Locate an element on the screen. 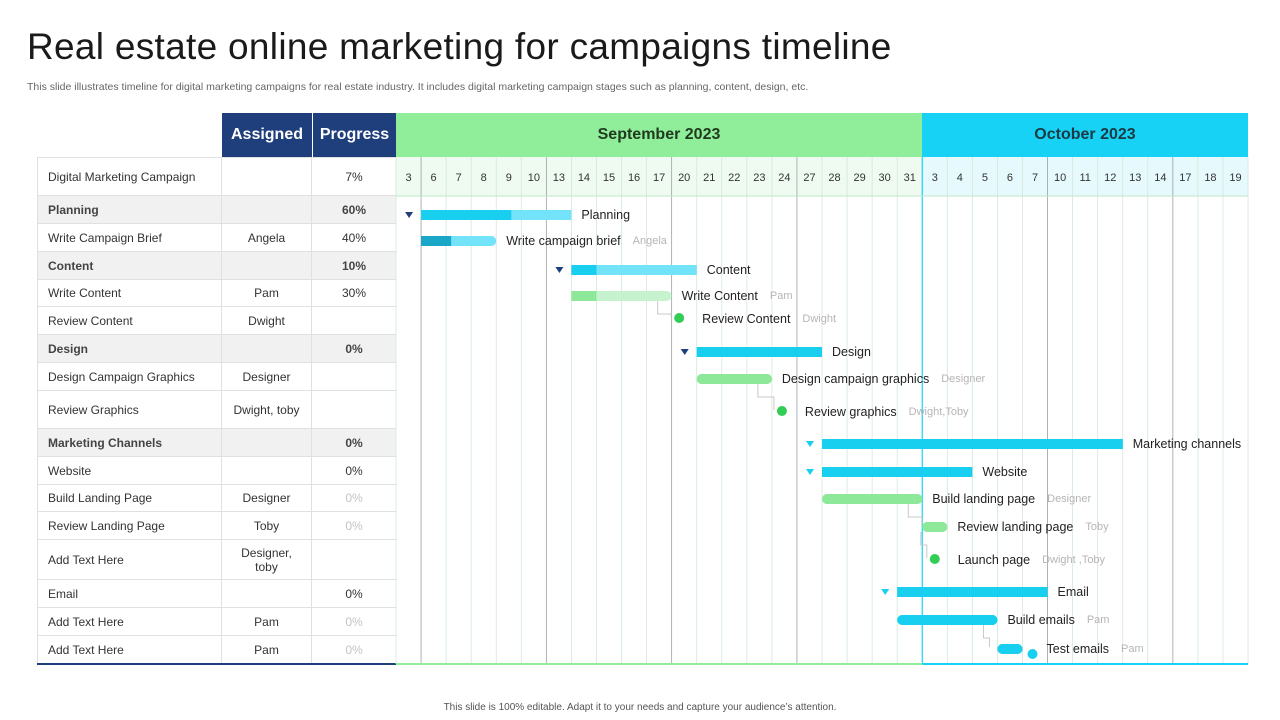 Image resolution: width=1280 pixels, height=720 pixels. day-label: 22 is located at coordinates (734, 178).